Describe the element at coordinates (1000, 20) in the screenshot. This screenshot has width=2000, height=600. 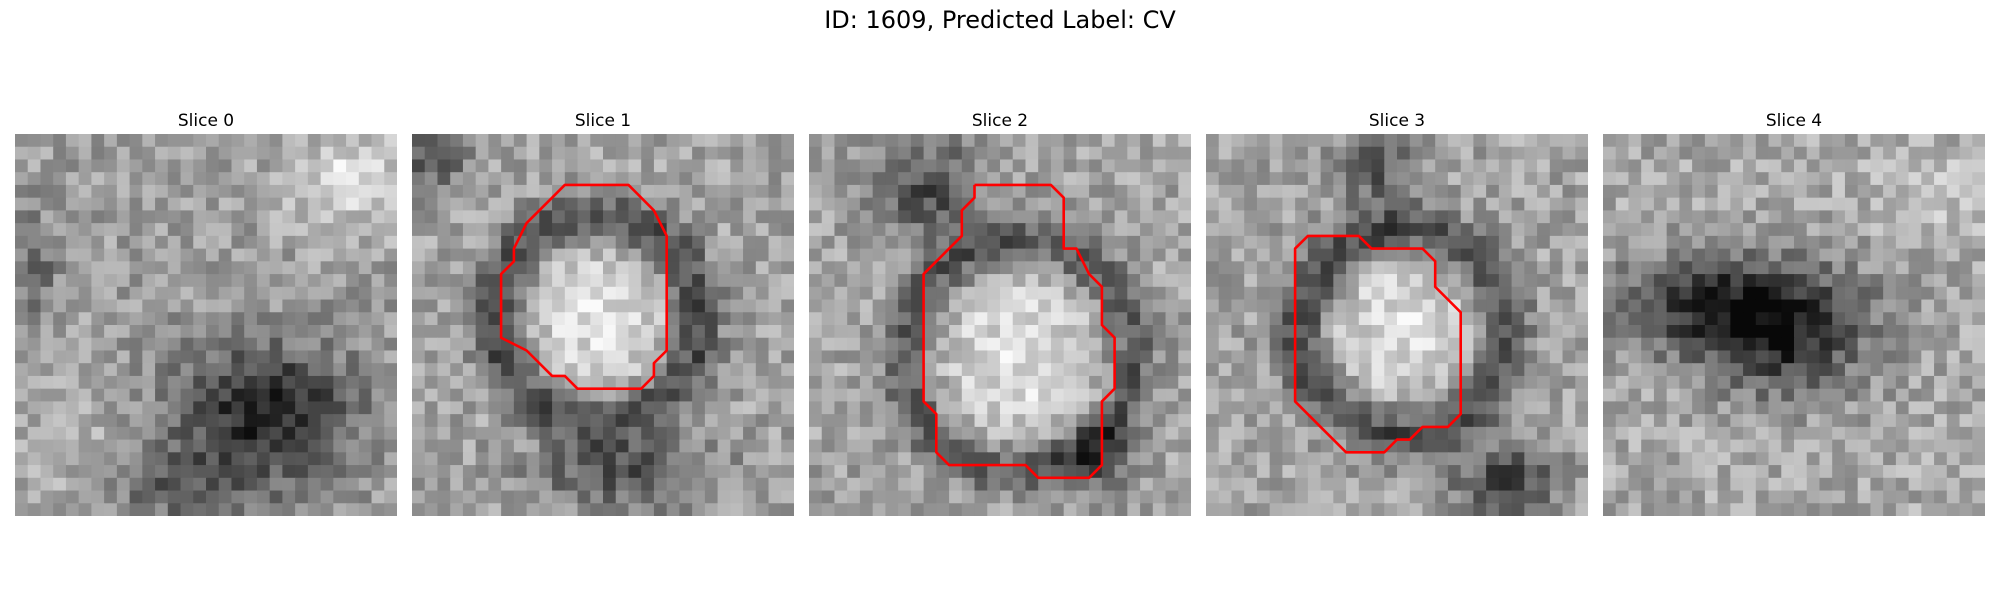
I see `figure-title: ID: 1609, Predicted Label: CV` at that location.